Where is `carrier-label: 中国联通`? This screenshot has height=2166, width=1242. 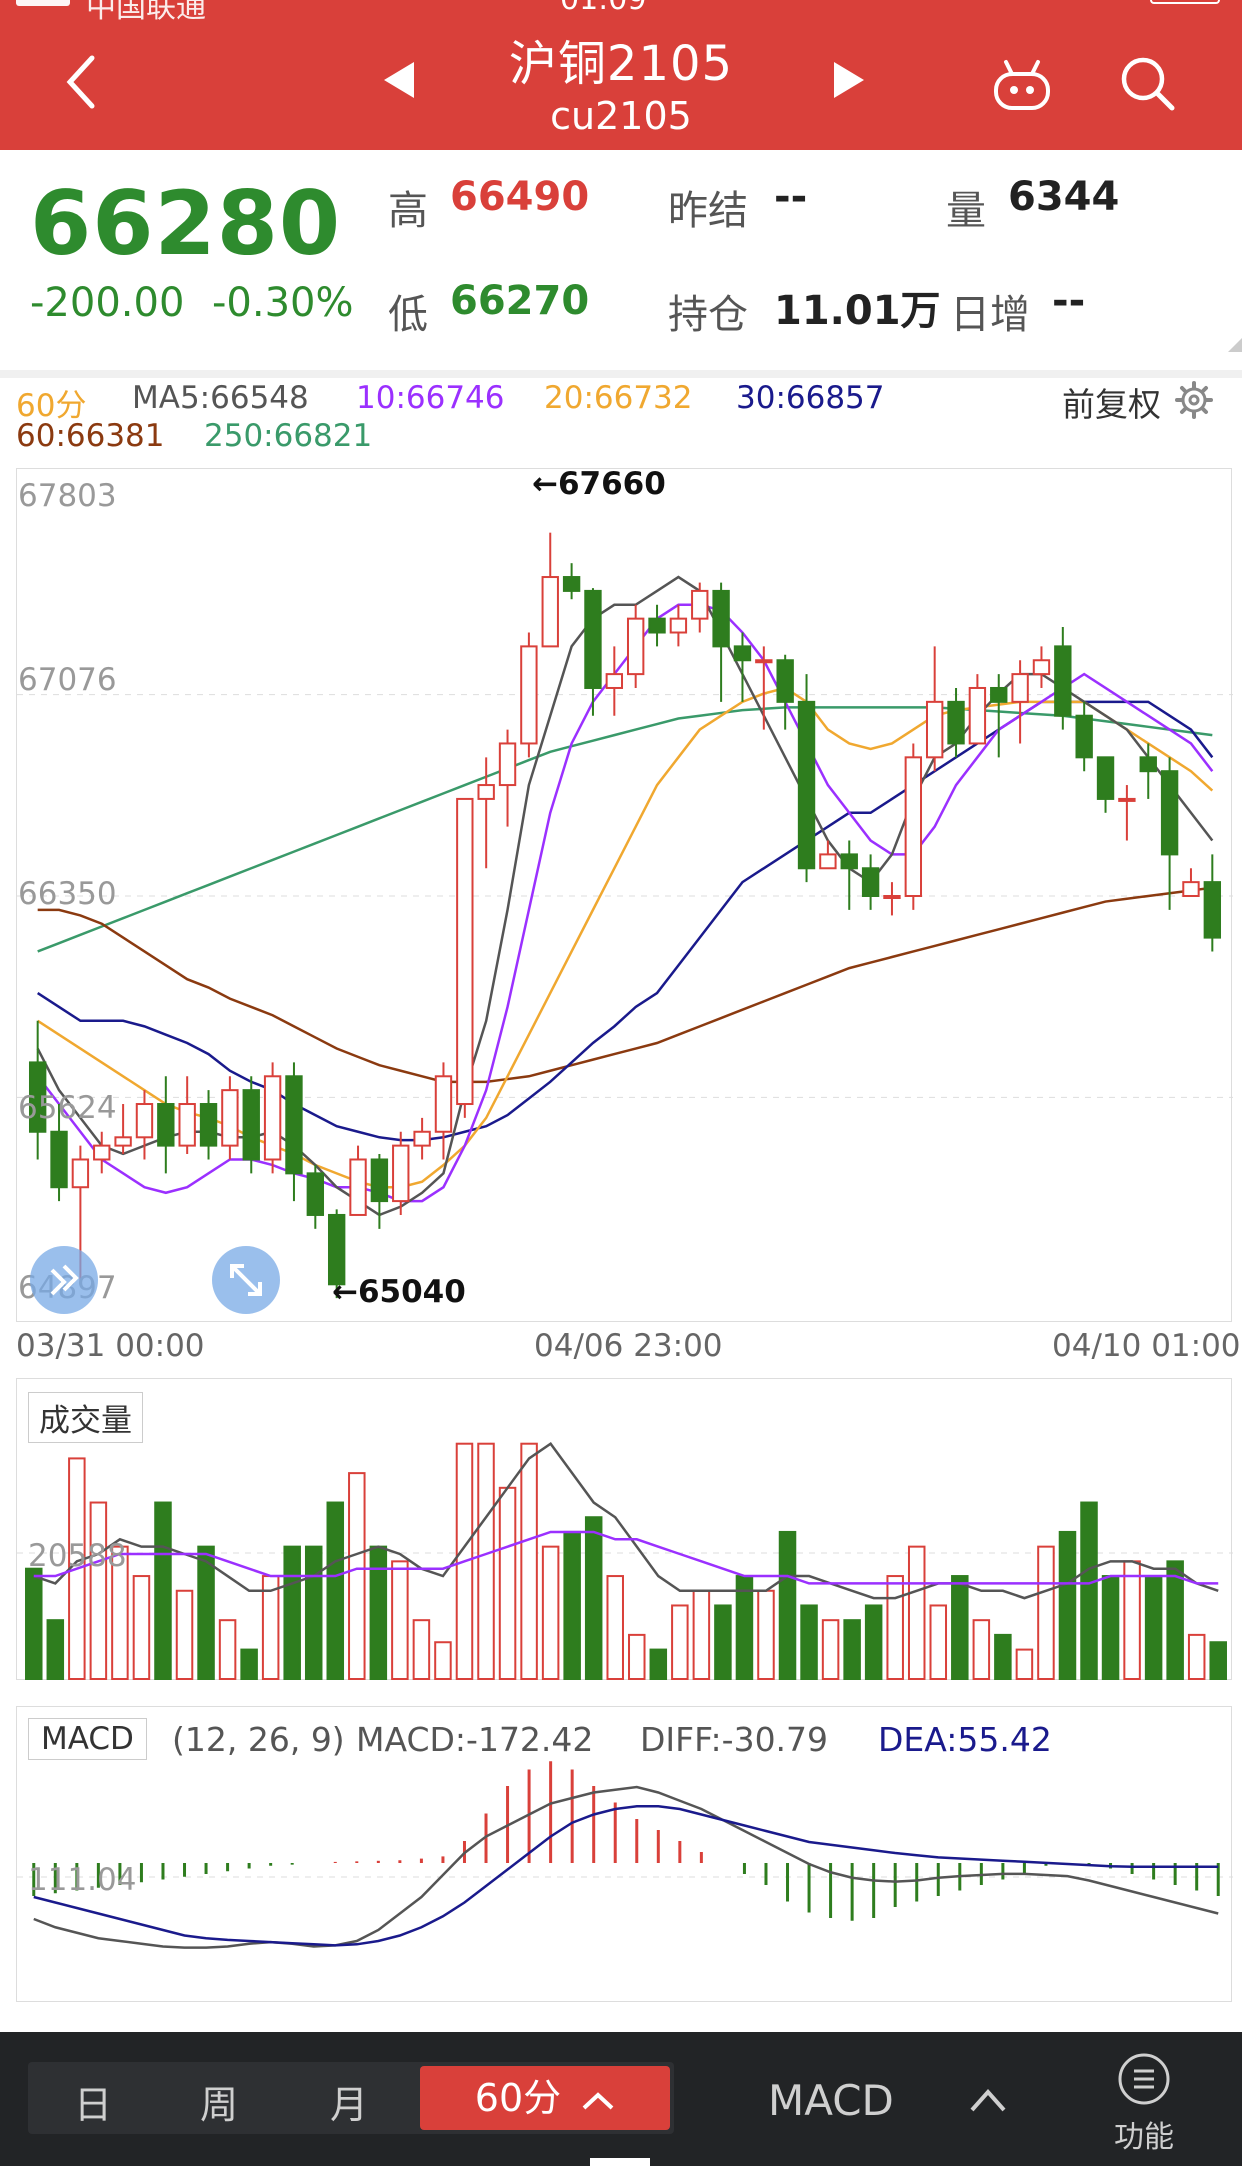 carrier-label: 中国联通 is located at coordinates (146, 12).